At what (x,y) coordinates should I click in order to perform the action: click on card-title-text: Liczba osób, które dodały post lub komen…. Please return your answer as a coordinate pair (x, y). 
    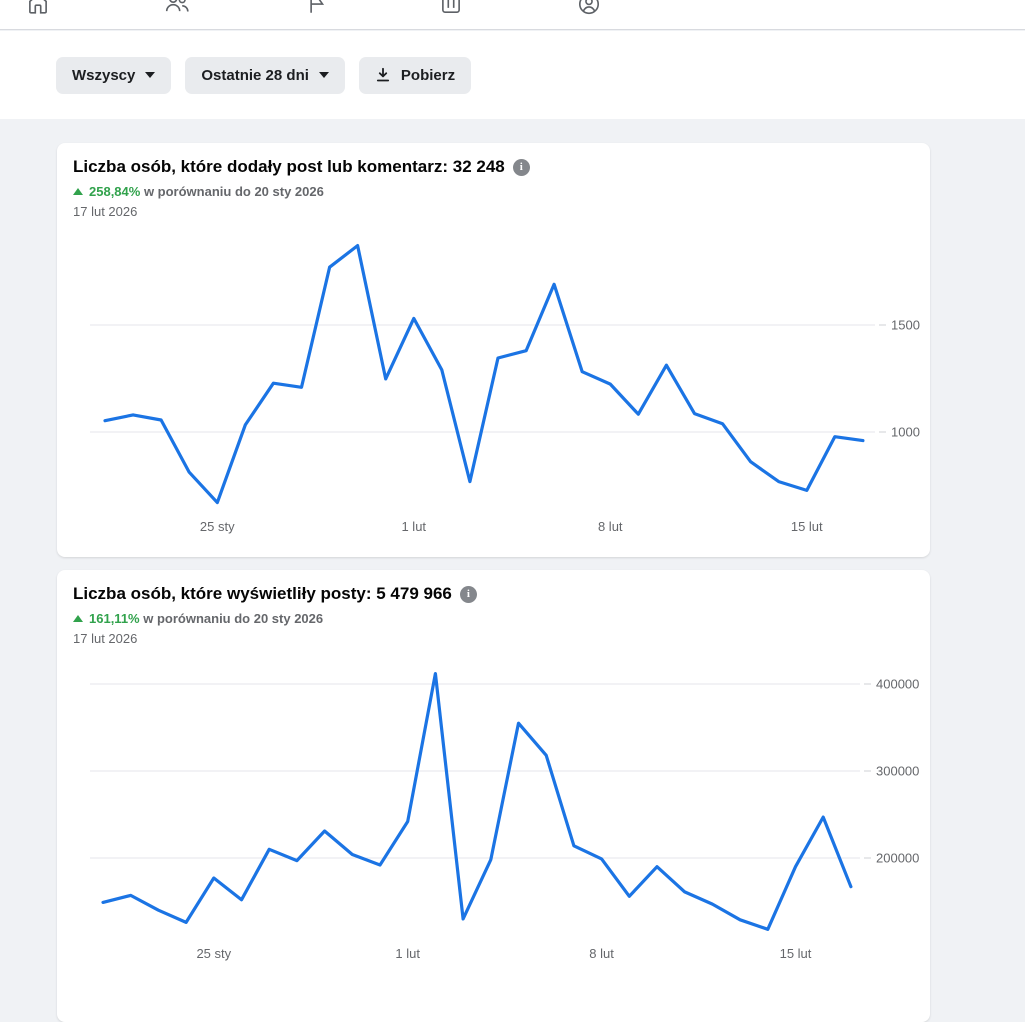
    Looking at the image, I should click on (260, 166).